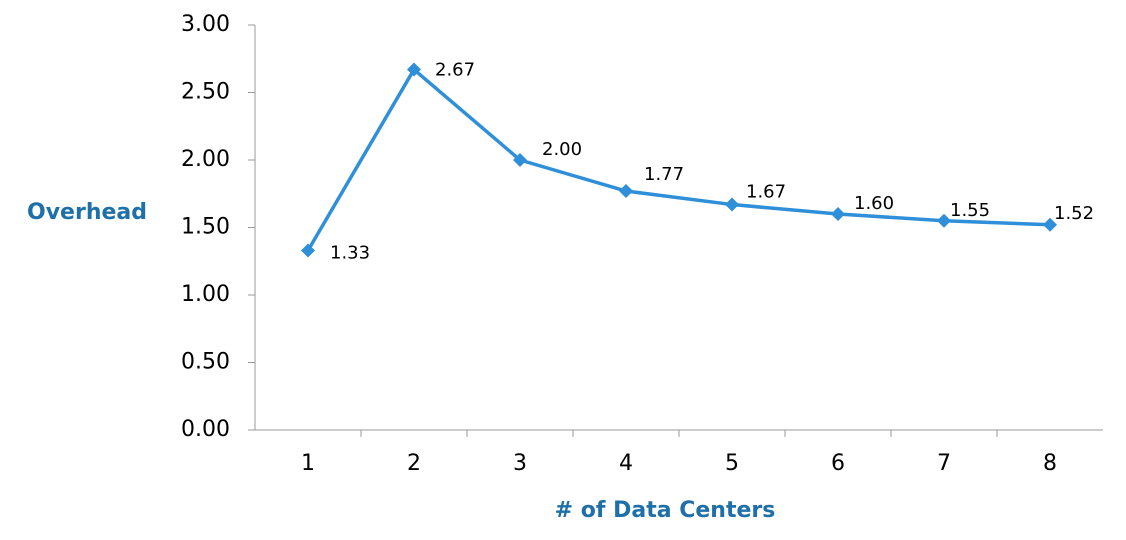  Describe the element at coordinates (970, 210) in the screenshot. I see `value-label: 1.55` at that location.